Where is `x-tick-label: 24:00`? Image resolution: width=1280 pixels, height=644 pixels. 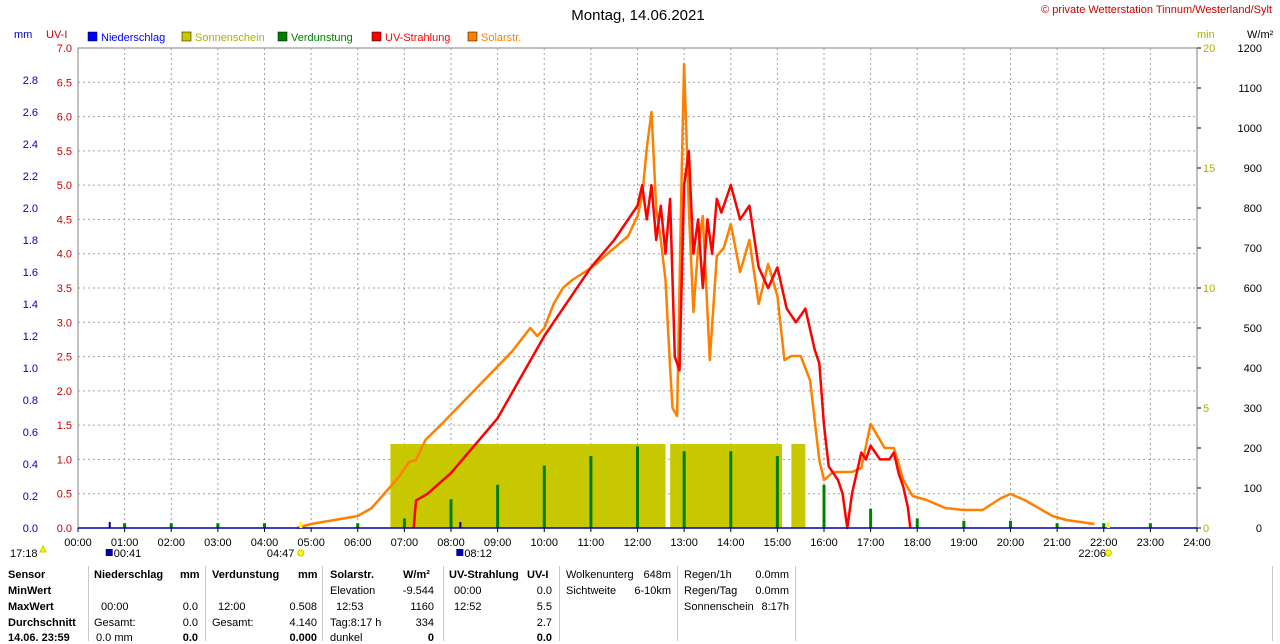
x-tick-label: 24:00 is located at coordinates (1197, 543).